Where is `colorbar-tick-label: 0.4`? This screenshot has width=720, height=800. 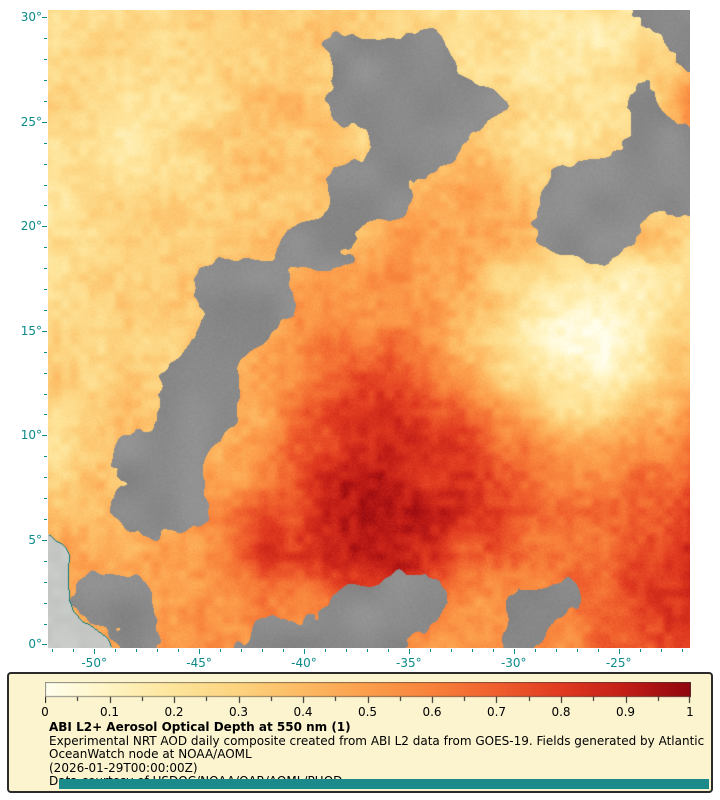 colorbar-tick-label: 0.4 is located at coordinates (303, 712).